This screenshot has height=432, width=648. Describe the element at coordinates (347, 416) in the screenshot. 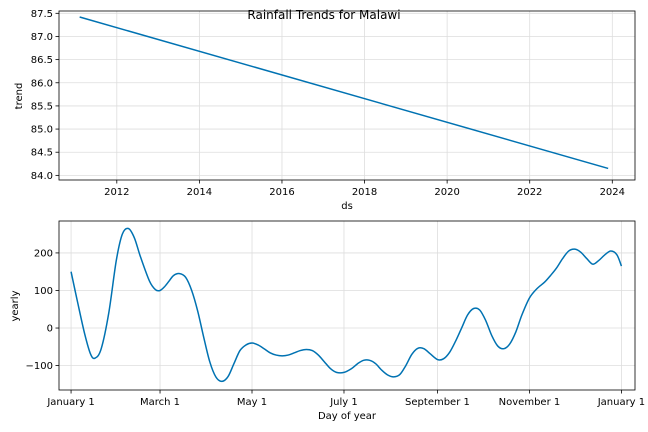

I see `yearly-x-axis-label: Day of year` at that location.